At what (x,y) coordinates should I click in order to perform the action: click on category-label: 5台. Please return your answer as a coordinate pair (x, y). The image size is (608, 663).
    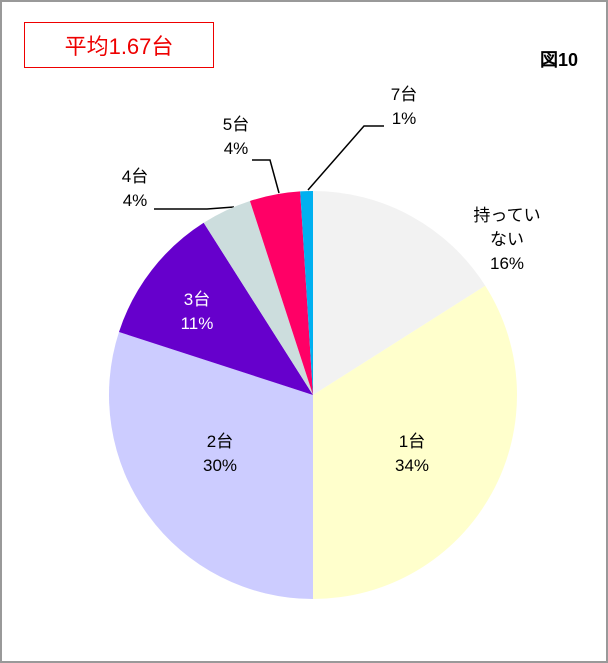
    Looking at the image, I should click on (236, 124).